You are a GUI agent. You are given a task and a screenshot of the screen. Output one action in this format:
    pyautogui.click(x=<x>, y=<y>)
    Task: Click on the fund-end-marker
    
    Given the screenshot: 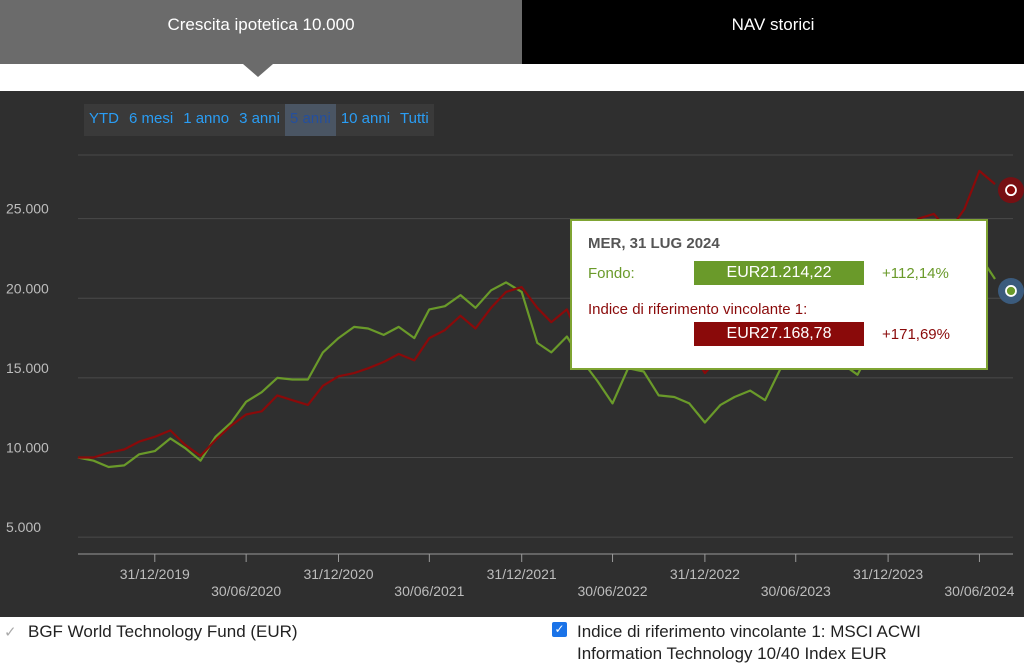 What is the action you would take?
    pyautogui.click(x=1011, y=291)
    